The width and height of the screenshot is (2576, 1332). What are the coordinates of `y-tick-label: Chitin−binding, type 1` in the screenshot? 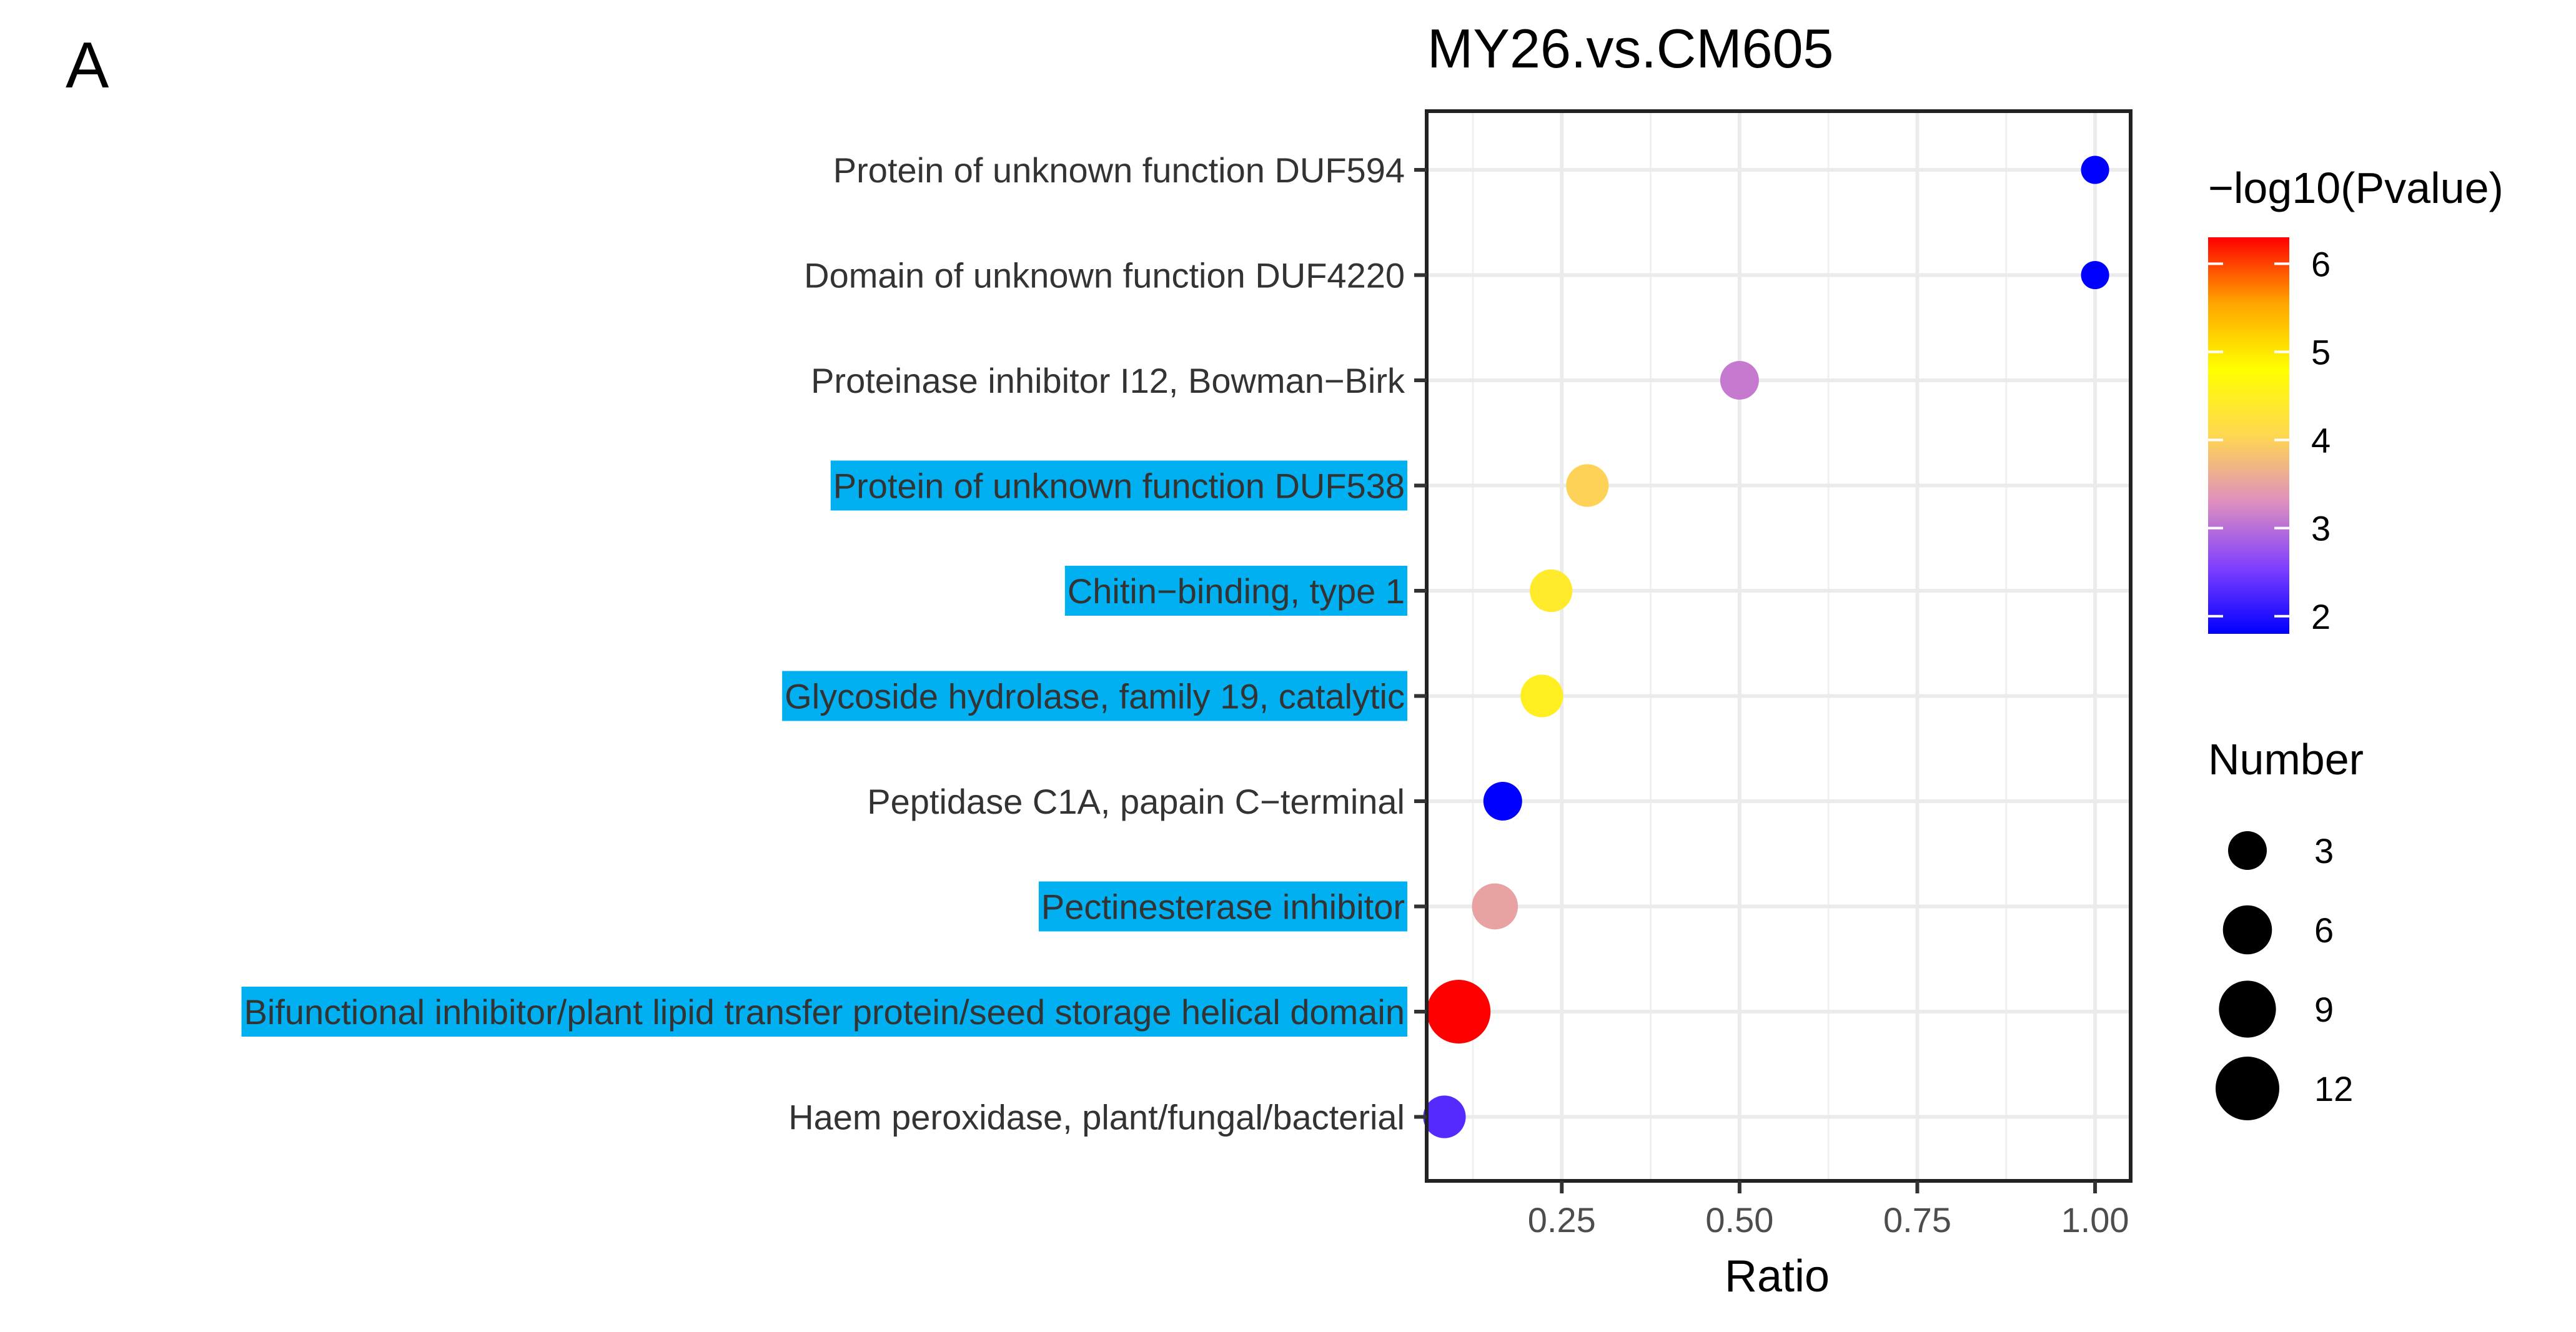 It's located at (1236, 591).